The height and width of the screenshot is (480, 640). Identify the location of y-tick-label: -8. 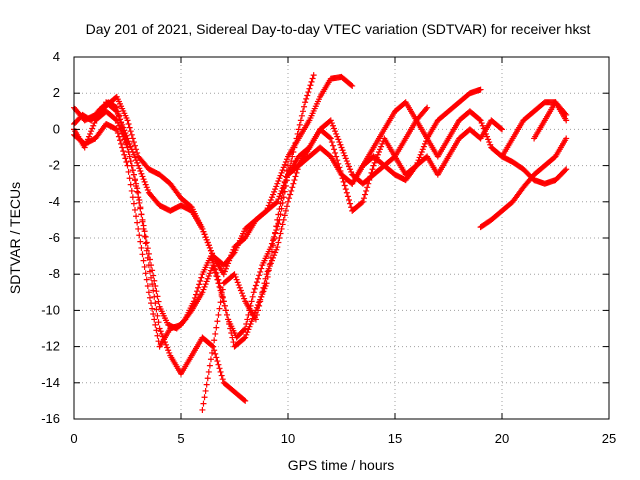
(54, 273).